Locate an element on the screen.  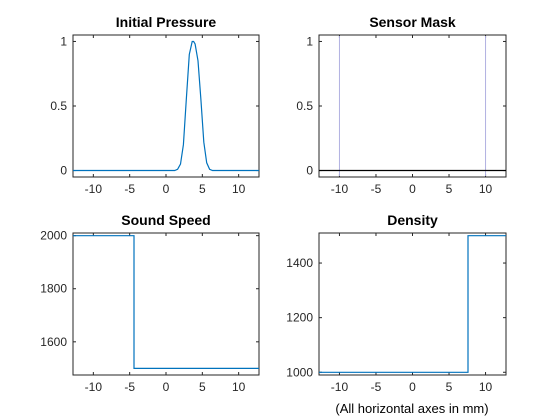
density-ytick-label: 1200 is located at coordinates (299, 318).